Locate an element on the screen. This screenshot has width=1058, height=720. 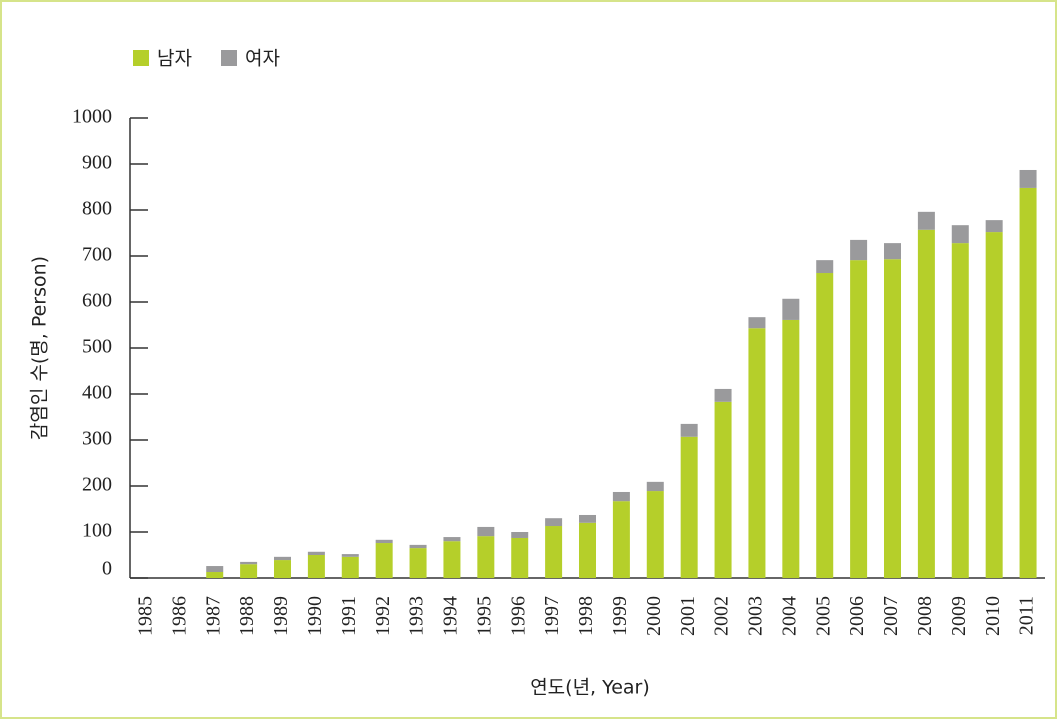
y-tick-label: 700 is located at coordinates (97, 255).